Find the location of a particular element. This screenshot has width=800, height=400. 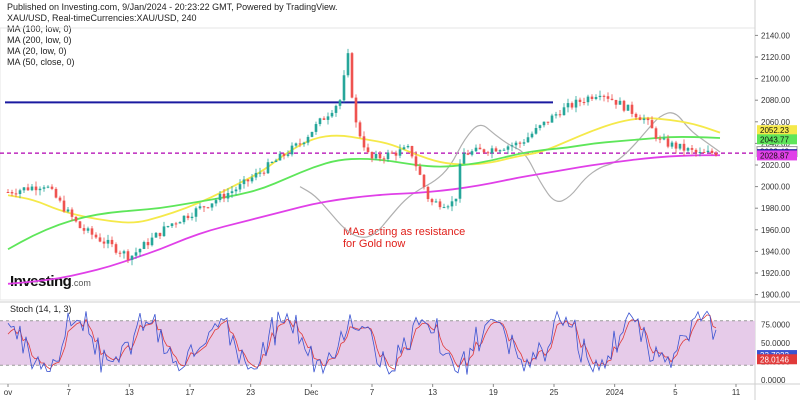

x-tick-label: 5 is located at coordinates (675, 392).